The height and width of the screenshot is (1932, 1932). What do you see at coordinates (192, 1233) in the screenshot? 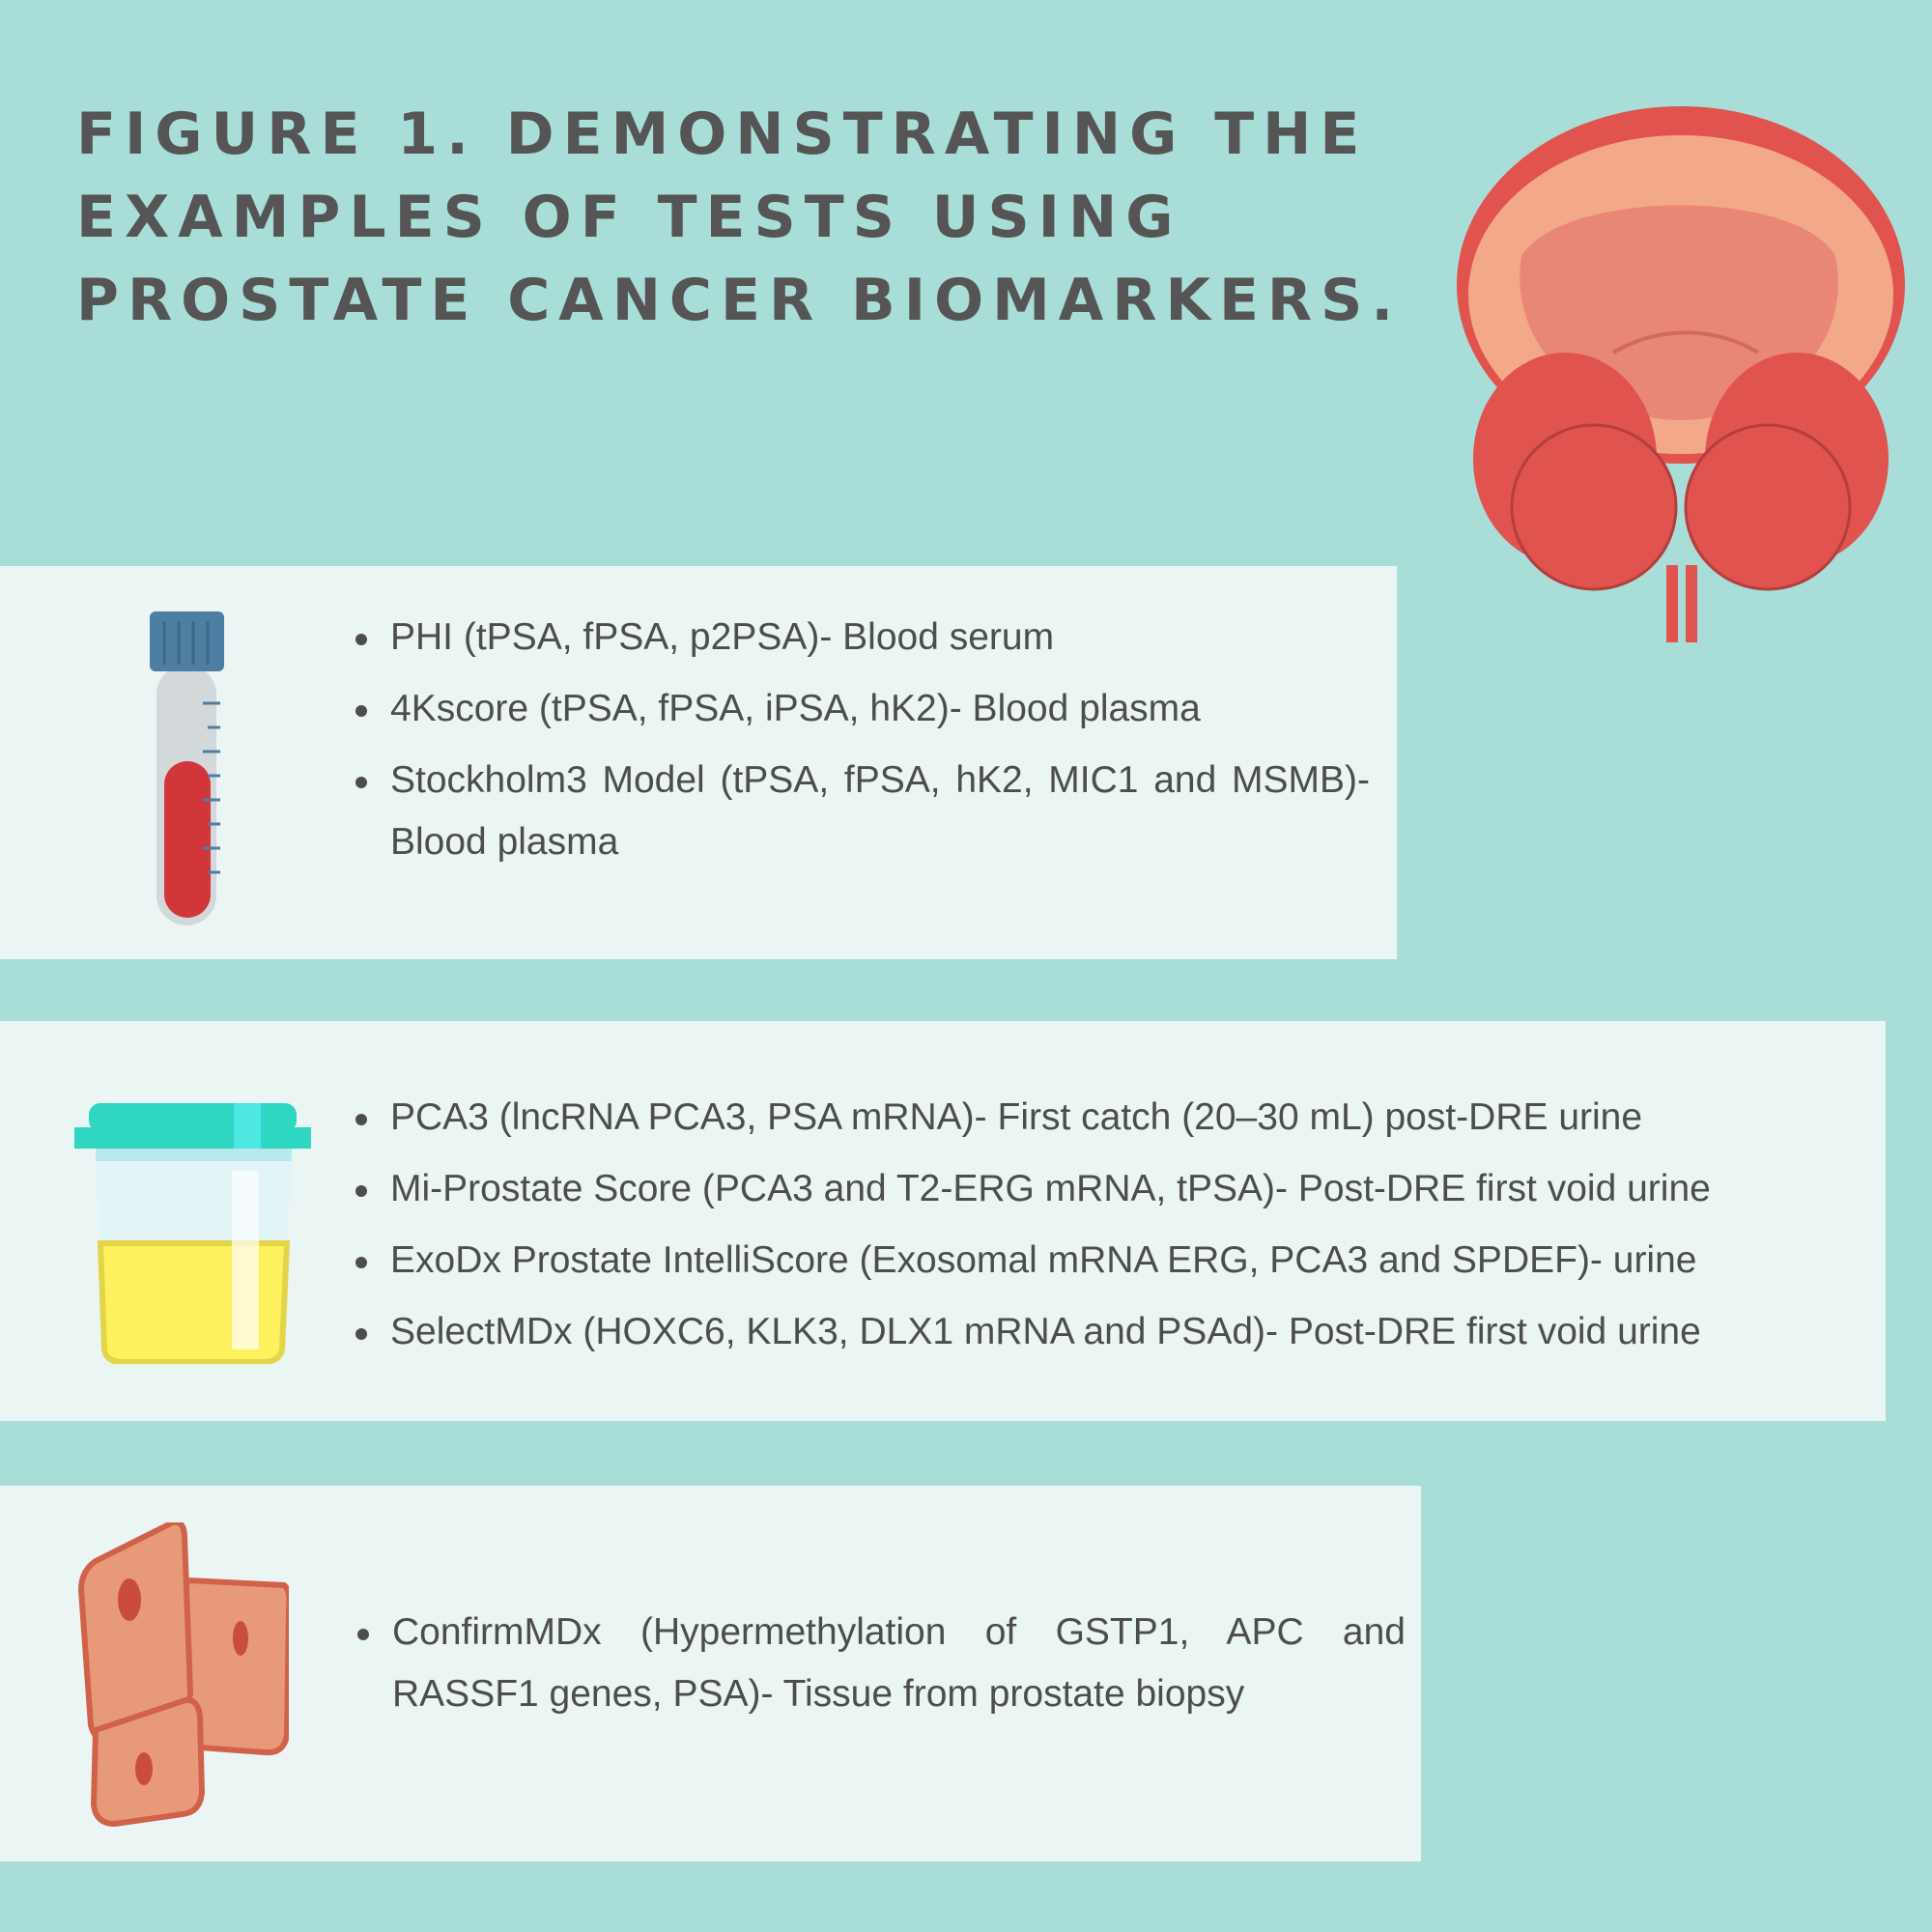
I see `urine-cup-icon` at bounding box center [192, 1233].